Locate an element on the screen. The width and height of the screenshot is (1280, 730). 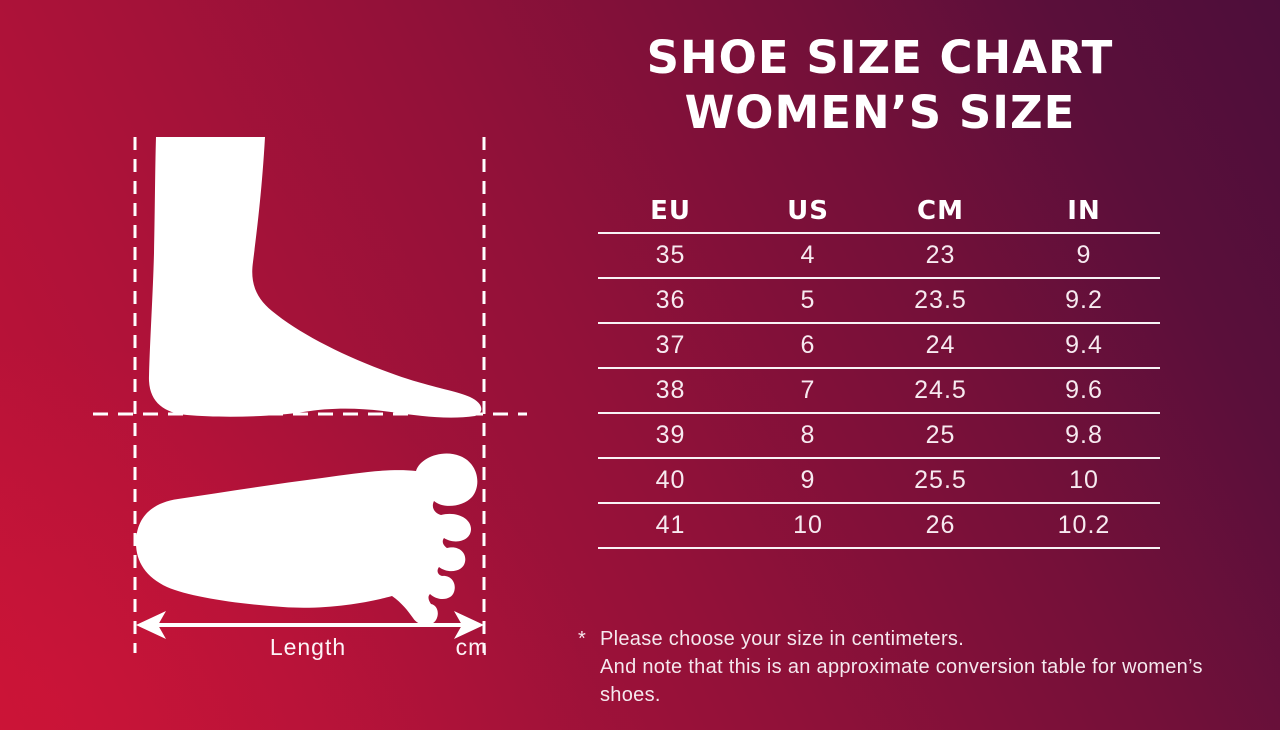
table-cell: 38 is located at coordinates (670, 390).